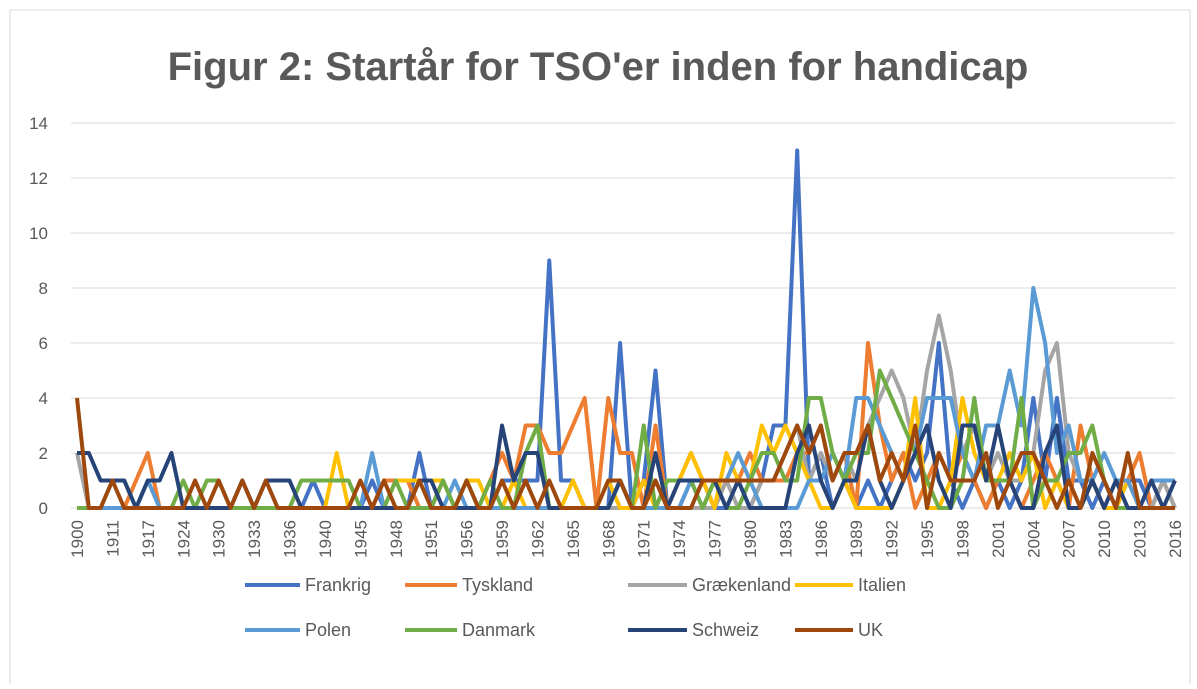 Image resolution: width=1197 pixels, height=689 pixels. I want to click on x-tick-label: 1965, so click(573, 539).